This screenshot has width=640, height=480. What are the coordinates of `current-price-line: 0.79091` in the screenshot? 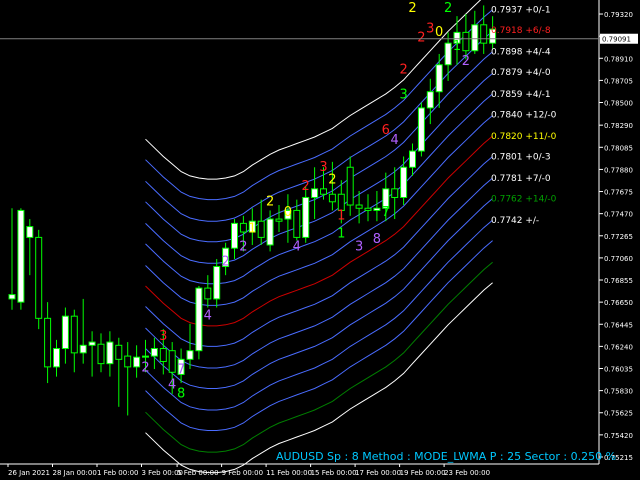 It's located at (319, 38).